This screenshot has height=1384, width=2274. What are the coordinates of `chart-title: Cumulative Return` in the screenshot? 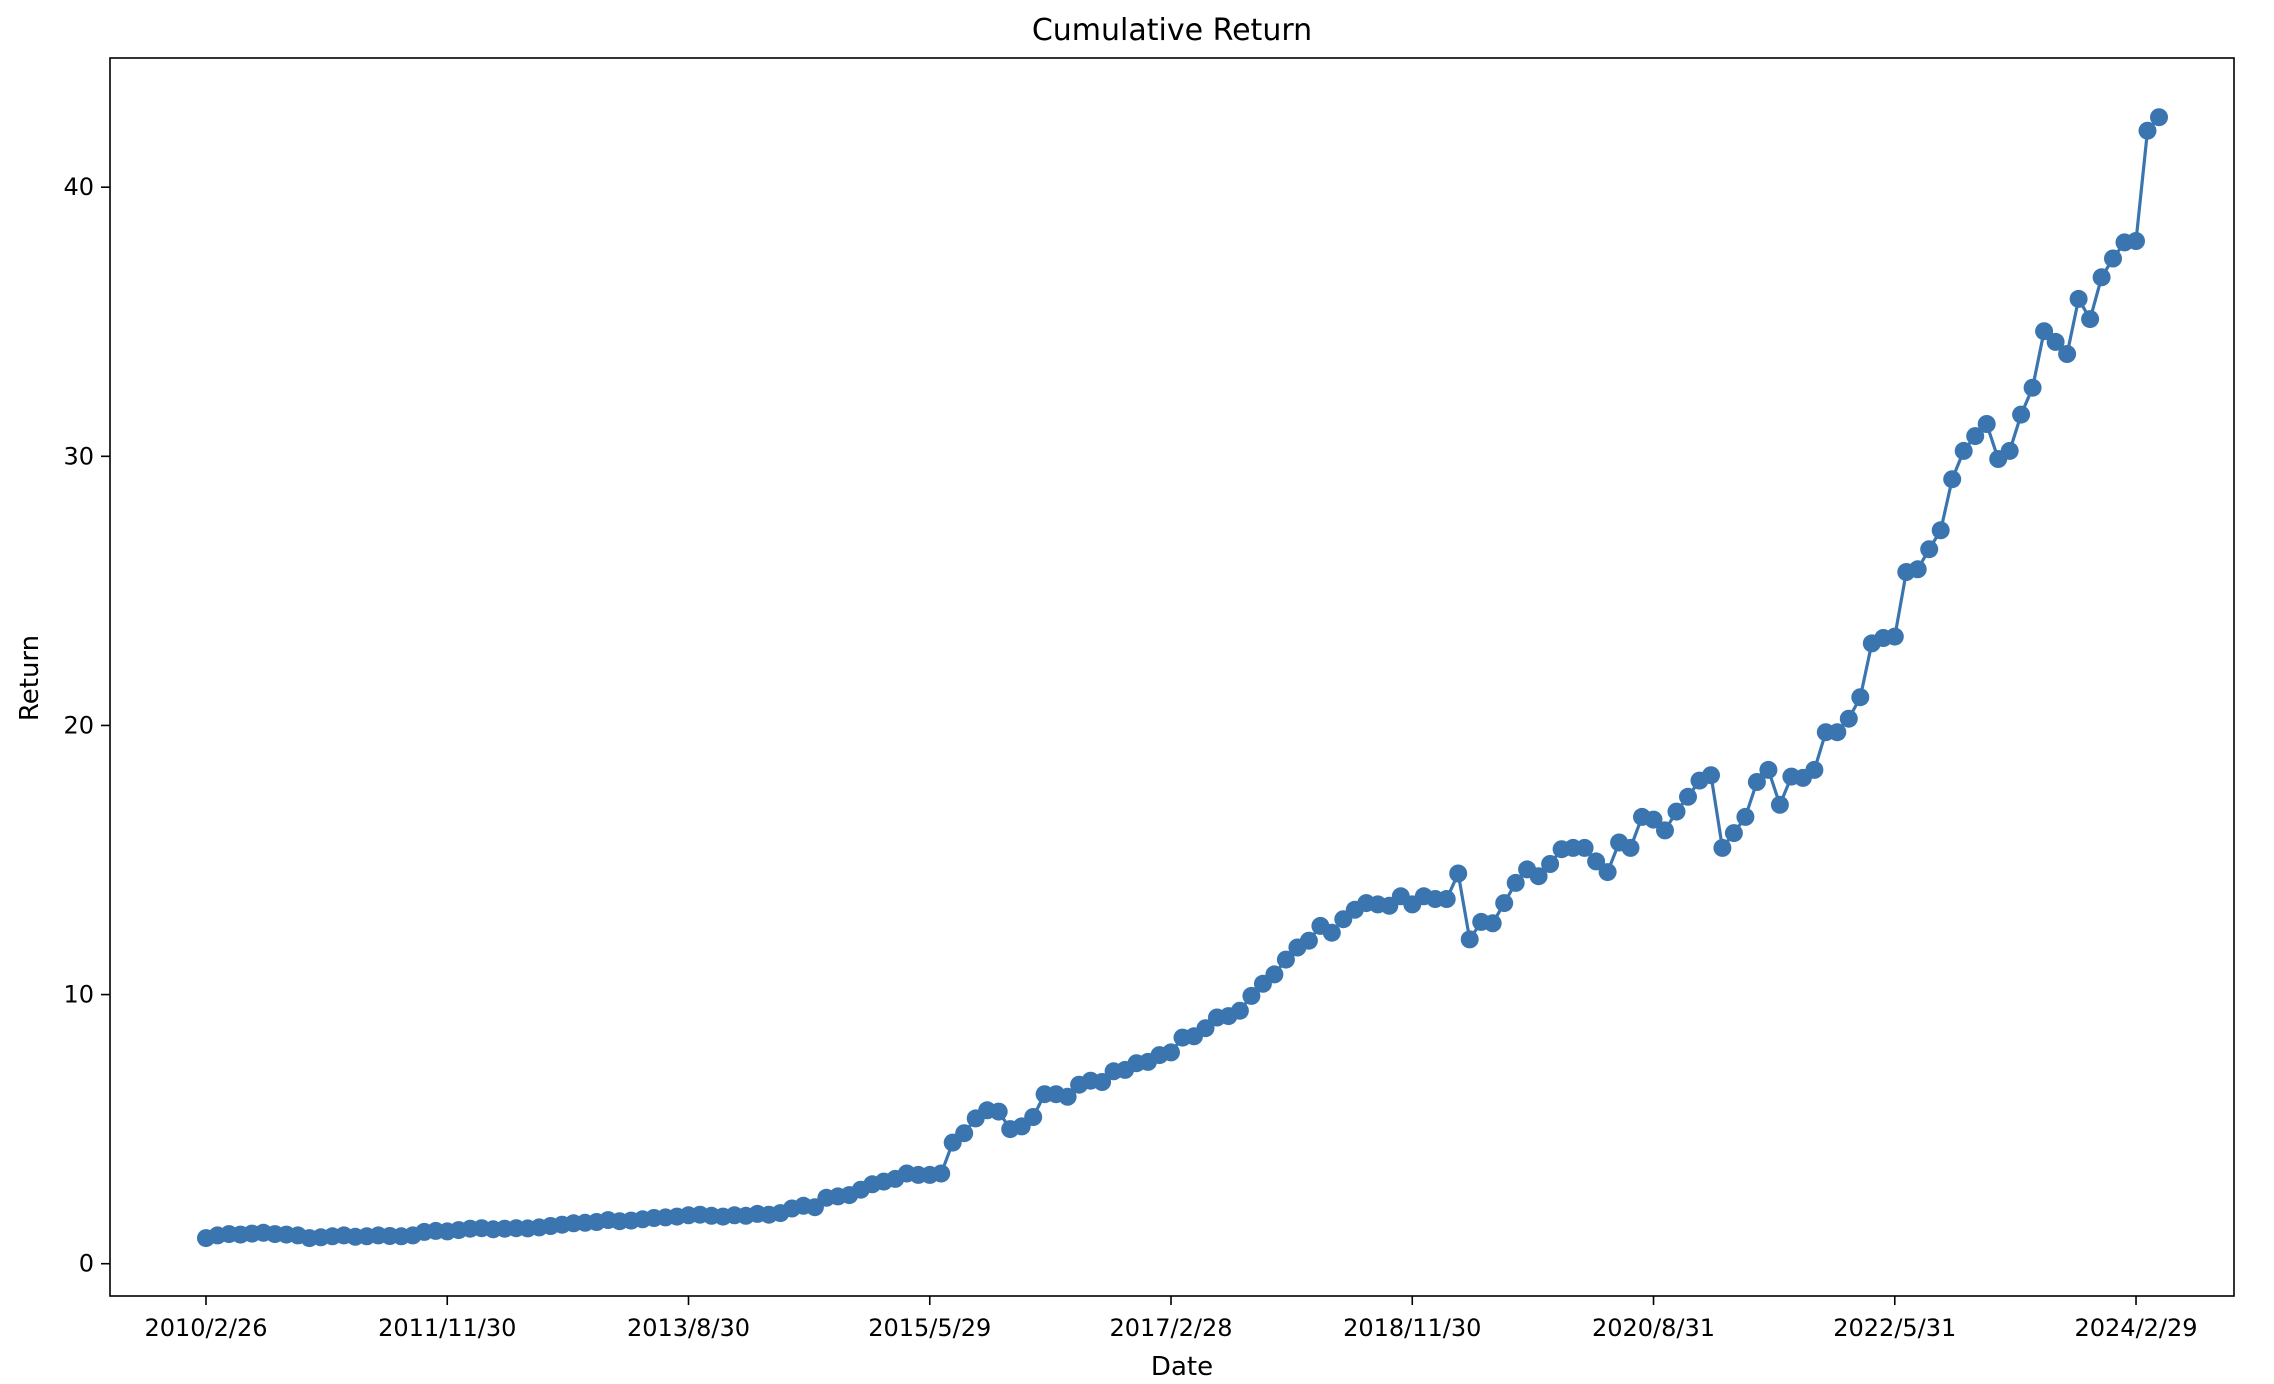 It's located at (1172, 30).